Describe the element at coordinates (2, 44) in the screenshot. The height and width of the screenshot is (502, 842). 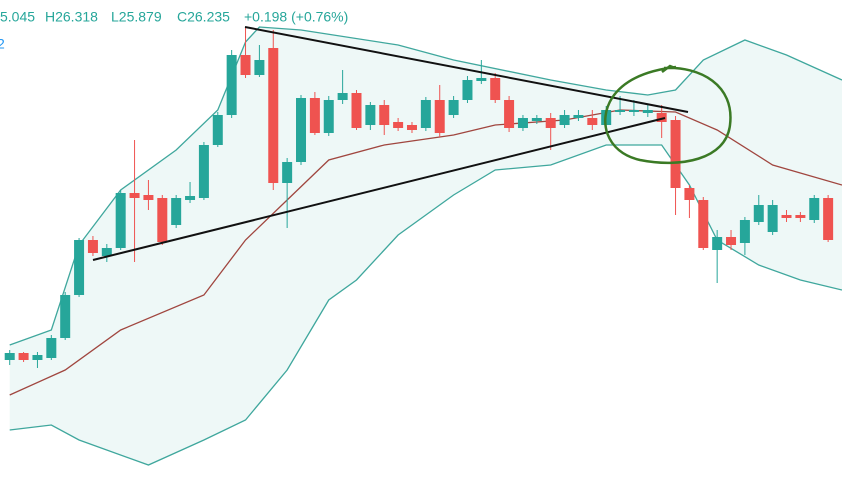
I see `side-label: 2` at that location.